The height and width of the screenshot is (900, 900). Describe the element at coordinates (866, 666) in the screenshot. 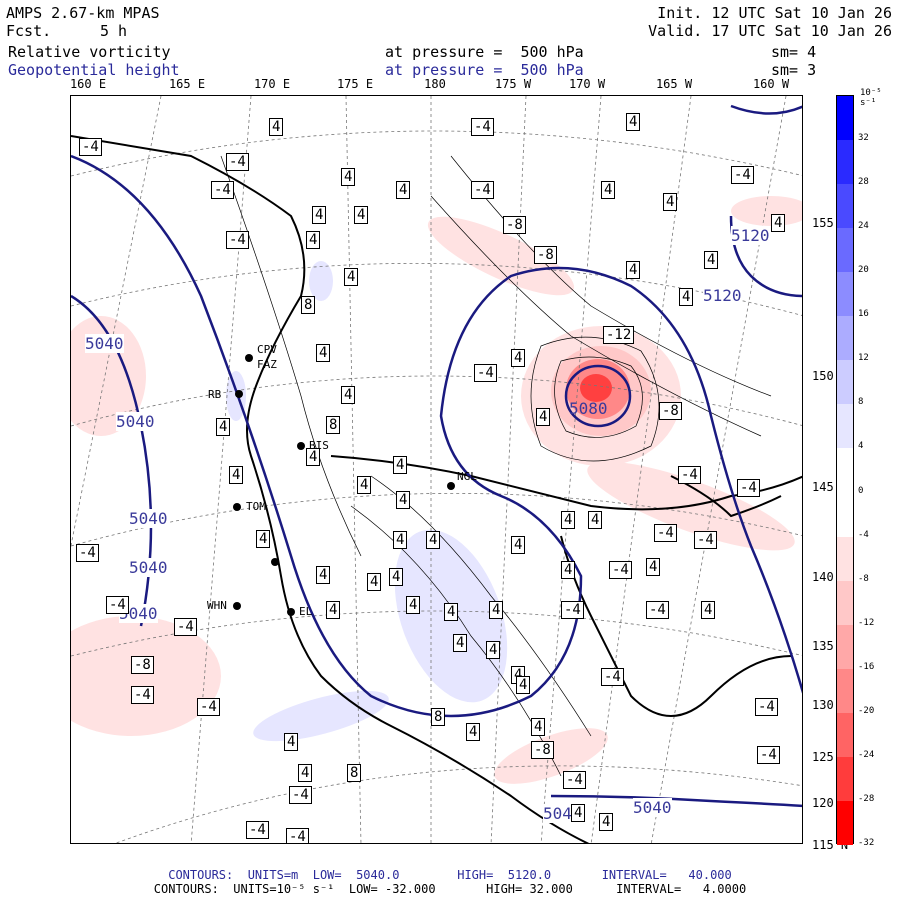

I see `colorbar-label: -16` at that location.